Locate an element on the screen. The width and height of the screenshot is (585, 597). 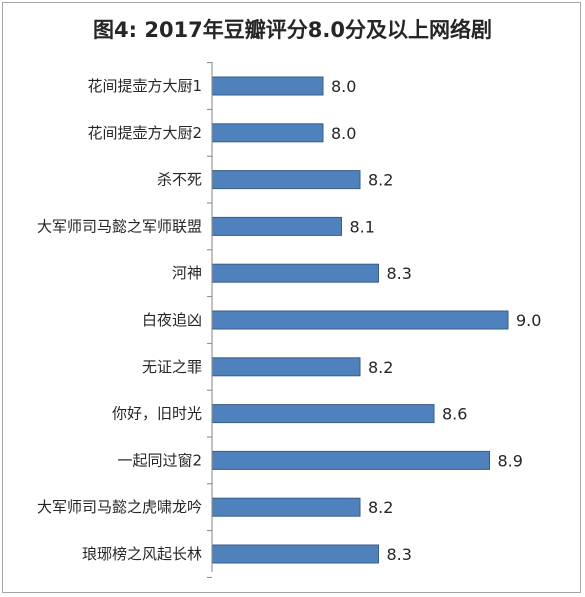
category-label-11: 琅琊榜之风起长林 is located at coordinates (142, 554).